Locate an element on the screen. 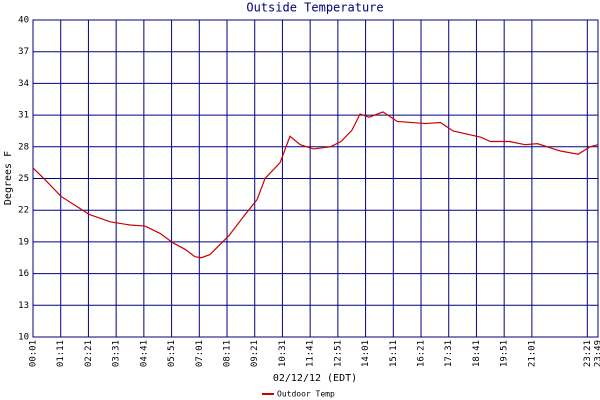 Image resolution: width=600 pixels, height=400 pixels. x-tick-label: 18:41 is located at coordinates (477, 353).